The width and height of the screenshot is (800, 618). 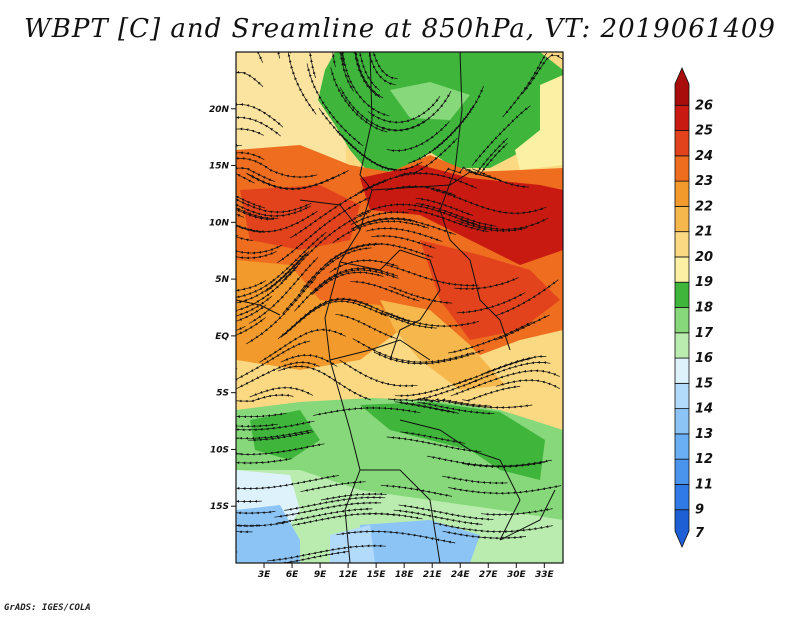 I want to click on lon-tick-label: 24E, so click(x=461, y=575).